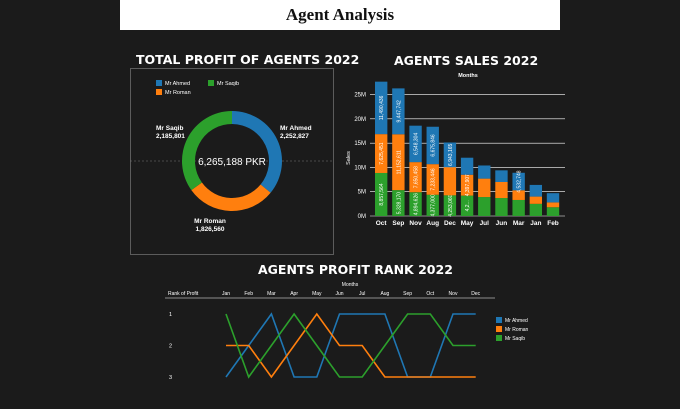  I want to click on rank-xtick-feb: Feb, so click(248, 294).